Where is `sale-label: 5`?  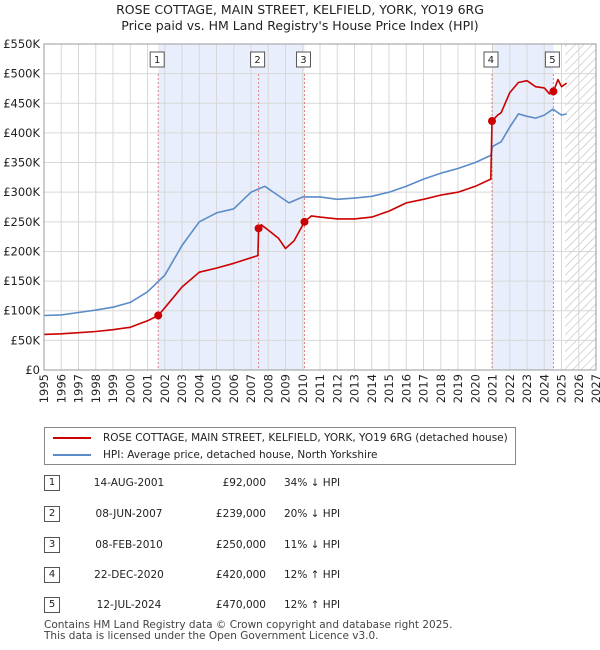 sale-label: 5 is located at coordinates (552, 60).